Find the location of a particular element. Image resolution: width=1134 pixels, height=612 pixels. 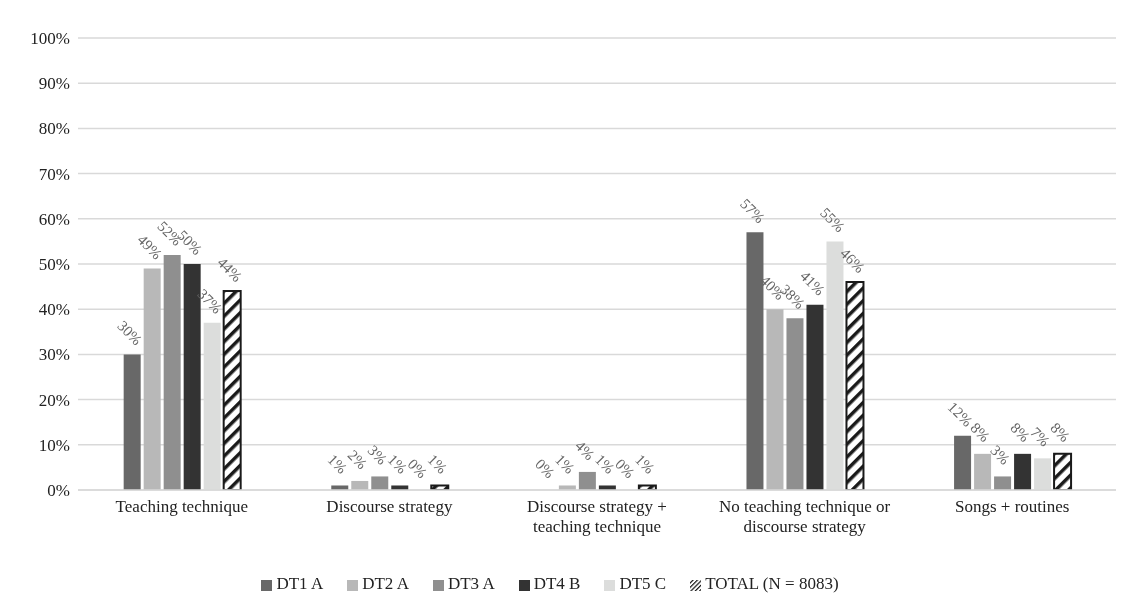

legend-label: DT1 A is located at coordinates (300, 583).